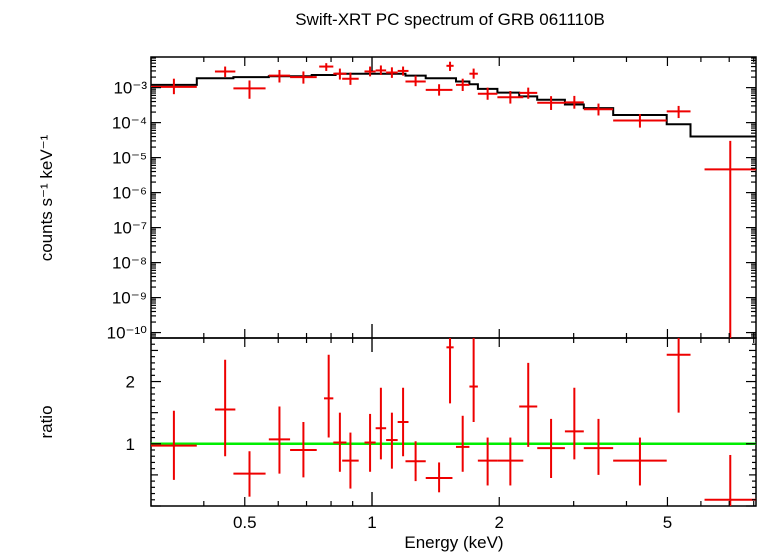  I want to click on y-tick-label: 10⁻³, so click(130, 88).